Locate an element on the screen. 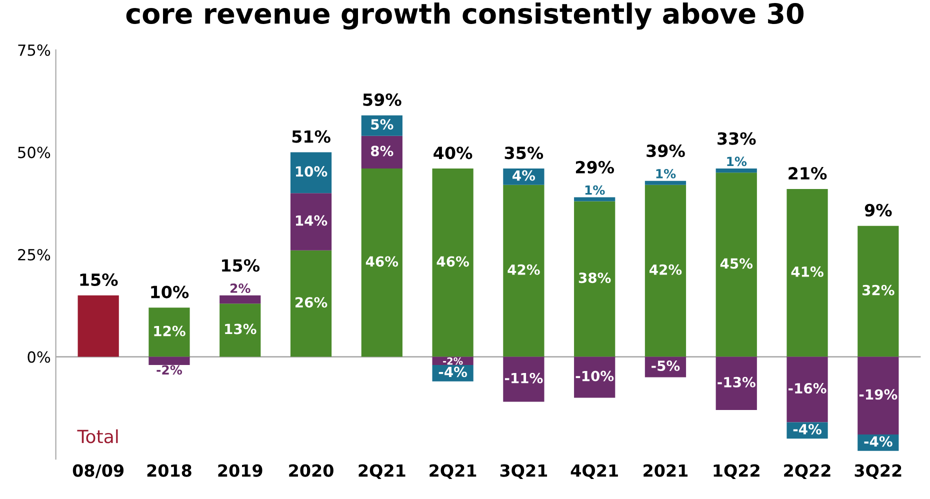  x-tick-label: 2019 is located at coordinates (240, 470).